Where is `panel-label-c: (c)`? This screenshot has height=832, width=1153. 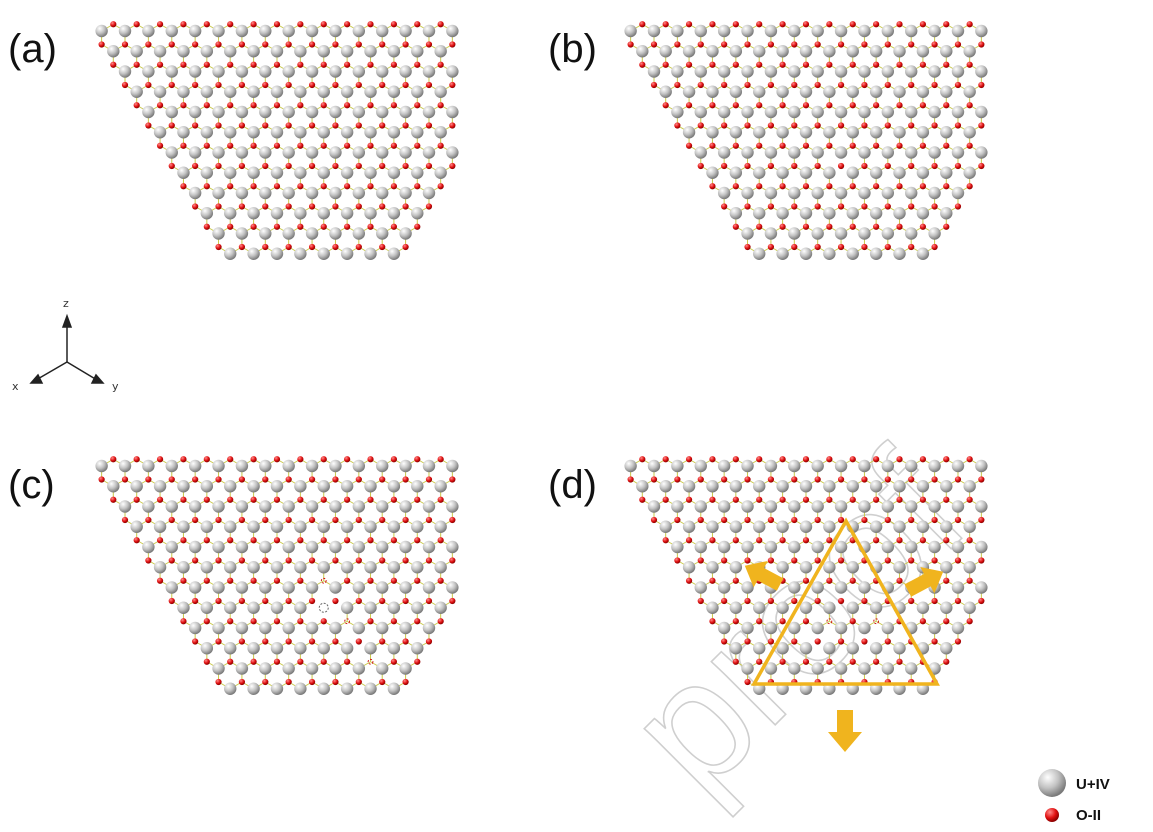 panel-label-c: (c) is located at coordinates (31, 485).